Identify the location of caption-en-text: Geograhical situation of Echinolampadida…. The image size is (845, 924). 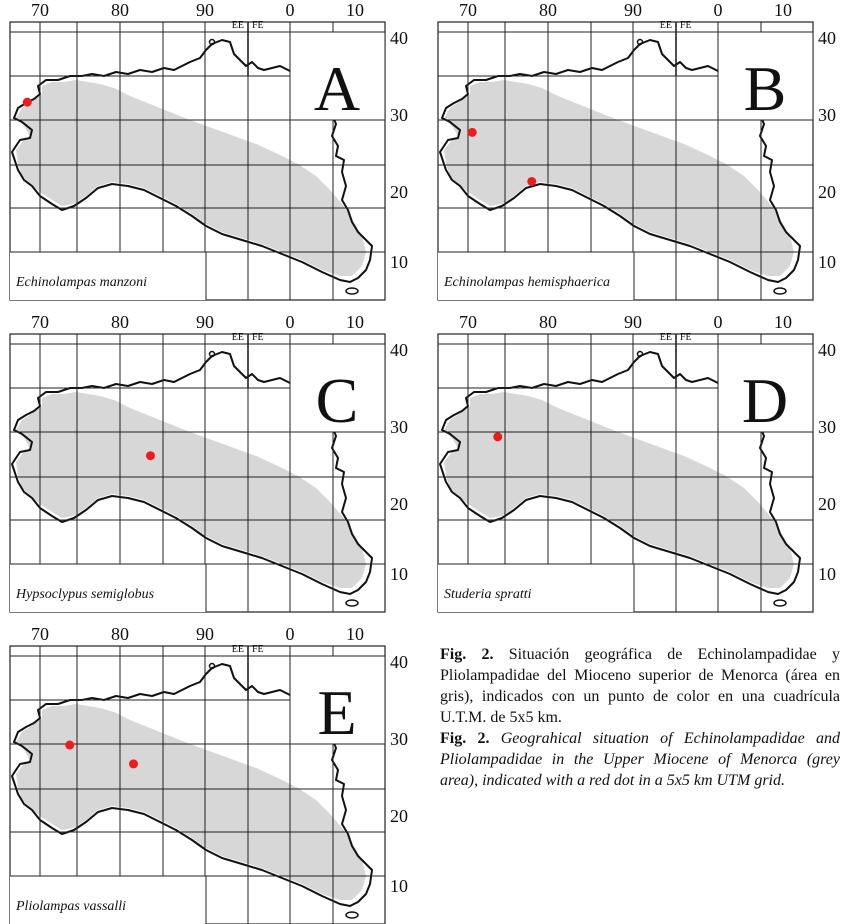
(640, 759).